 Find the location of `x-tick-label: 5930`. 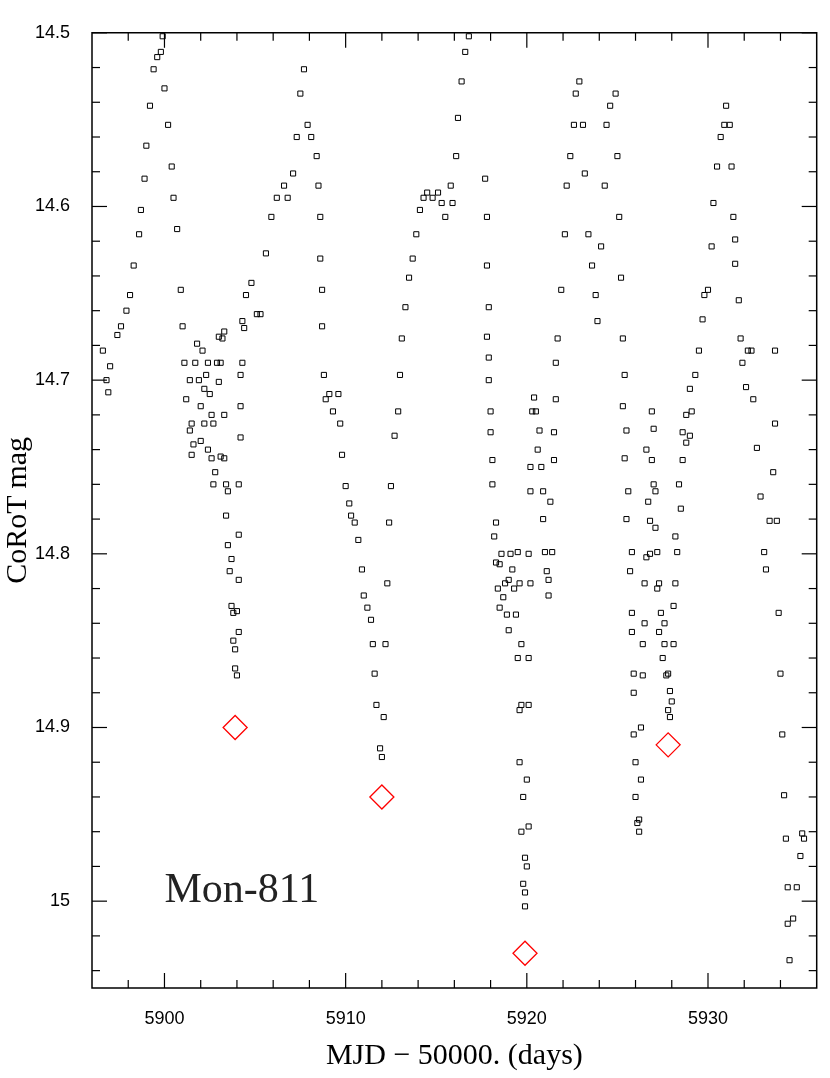

x-tick-label: 5930 is located at coordinates (708, 1017).